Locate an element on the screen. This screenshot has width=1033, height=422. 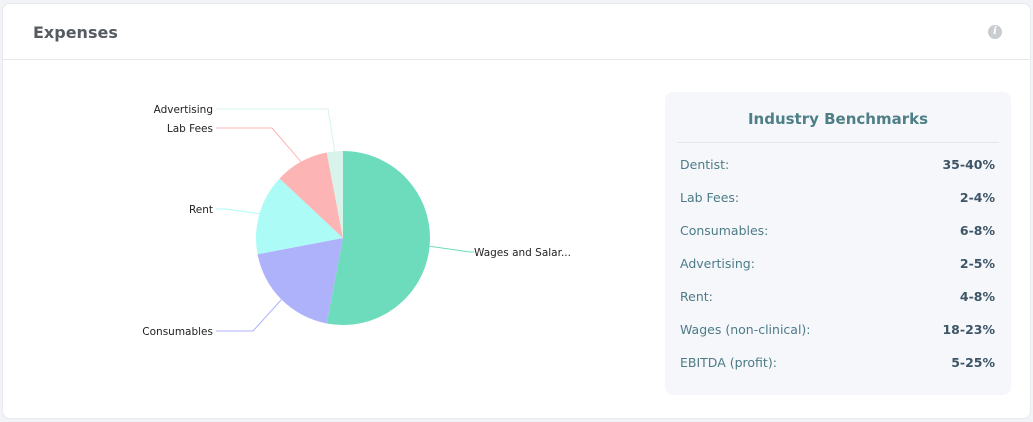
benchmark-value: 18-23% is located at coordinates (968, 329).